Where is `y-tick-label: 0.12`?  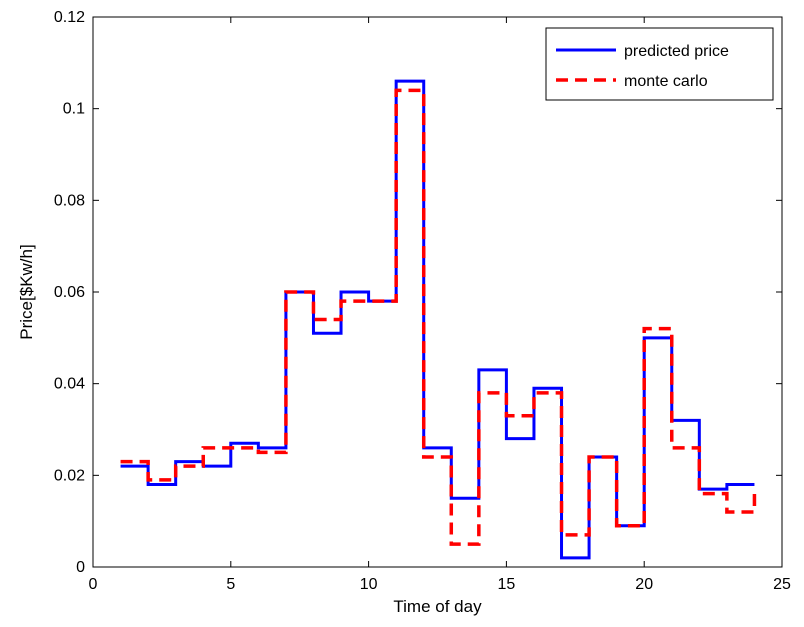
y-tick-label: 0.12 is located at coordinates (69, 17).